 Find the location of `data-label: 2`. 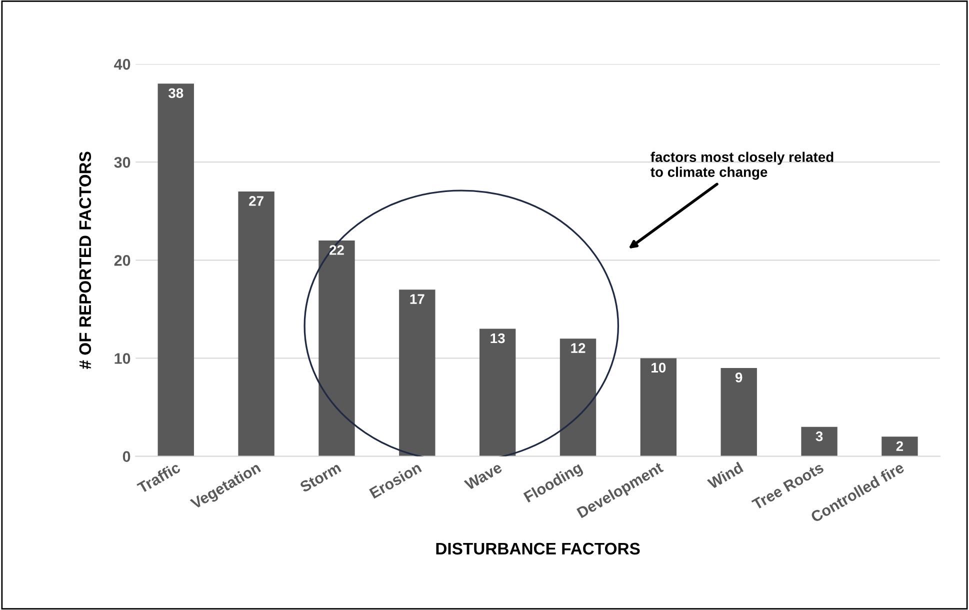

data-label: 2 is located at coordinates (900, 446).